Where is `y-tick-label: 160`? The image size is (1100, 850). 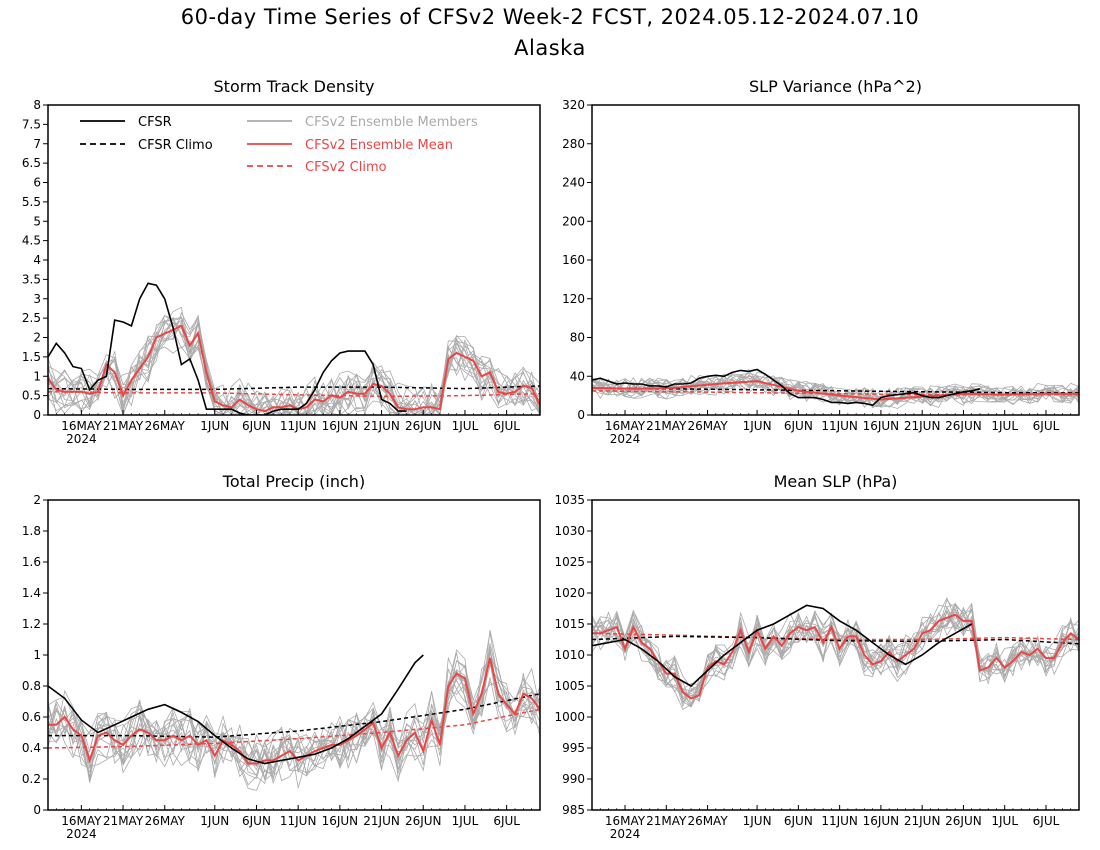 y-tick-label: 160 is located at coordinates (573, 260).